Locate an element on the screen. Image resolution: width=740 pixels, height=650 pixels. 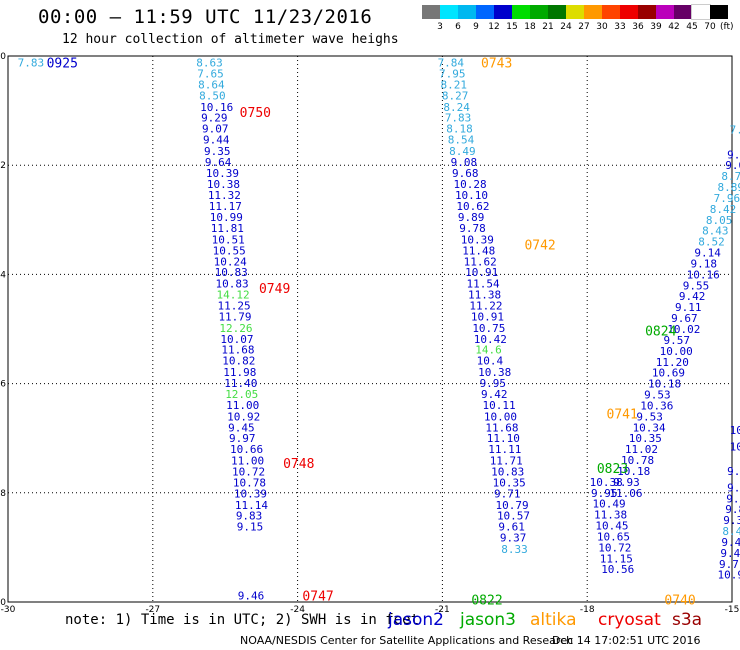
color-scale-label: 18 is located at coordinates (530, 27).